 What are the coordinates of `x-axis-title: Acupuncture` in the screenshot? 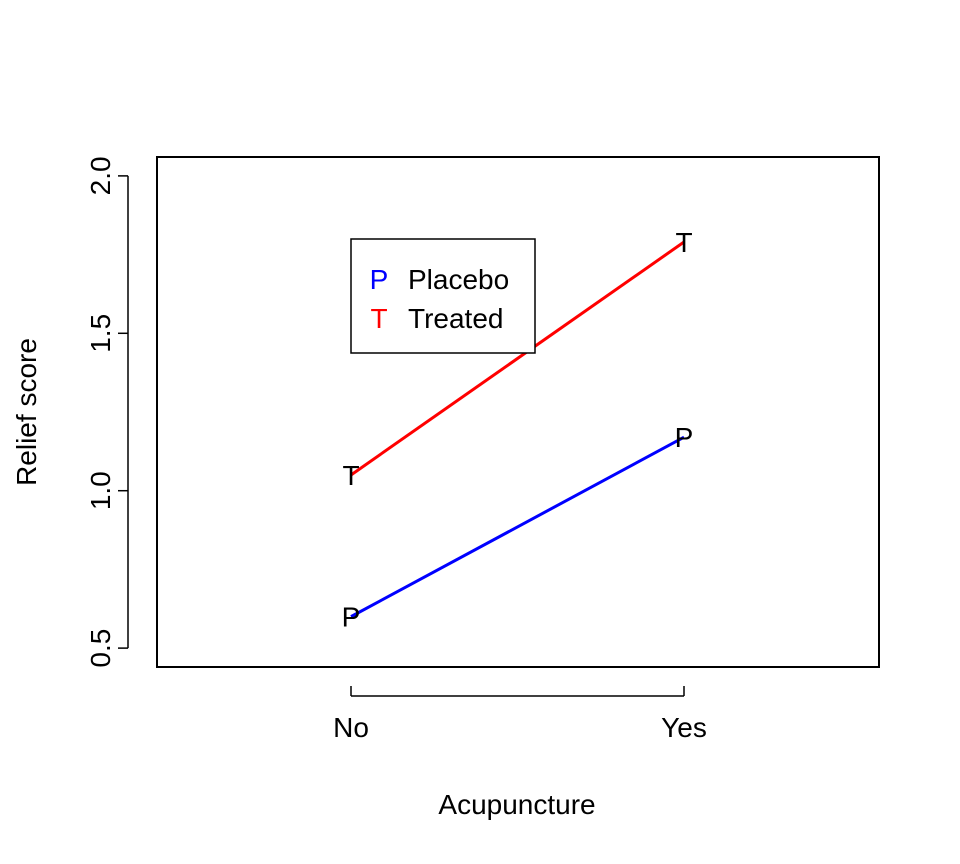 It's located at (516, 804).